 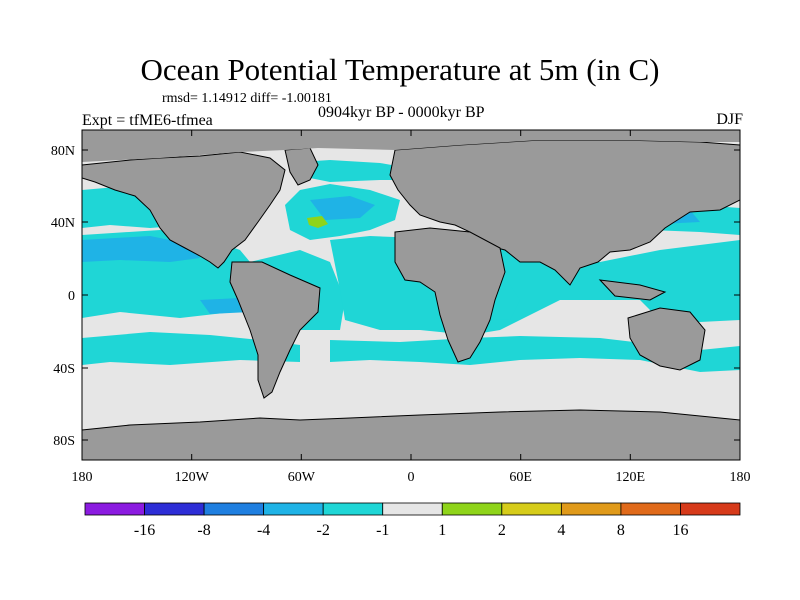 What do you see at coordinates (729, 119) in the screenshot?
I see `season-label: DJF` at bounding box center [729, 119].